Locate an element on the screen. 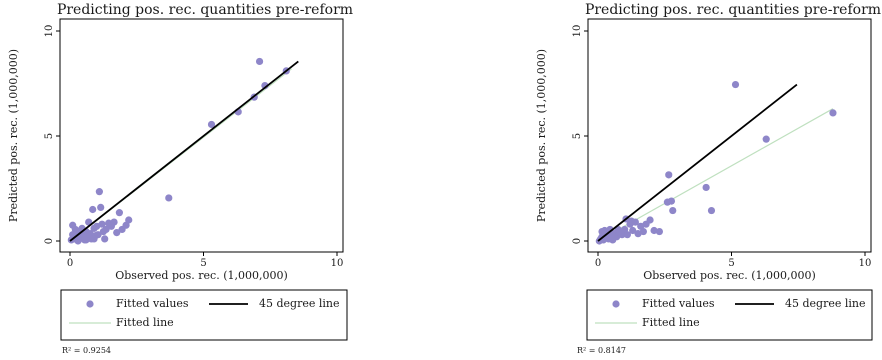  r-squared-note: R² = 0.9254 is located at coordinates (86, 350).